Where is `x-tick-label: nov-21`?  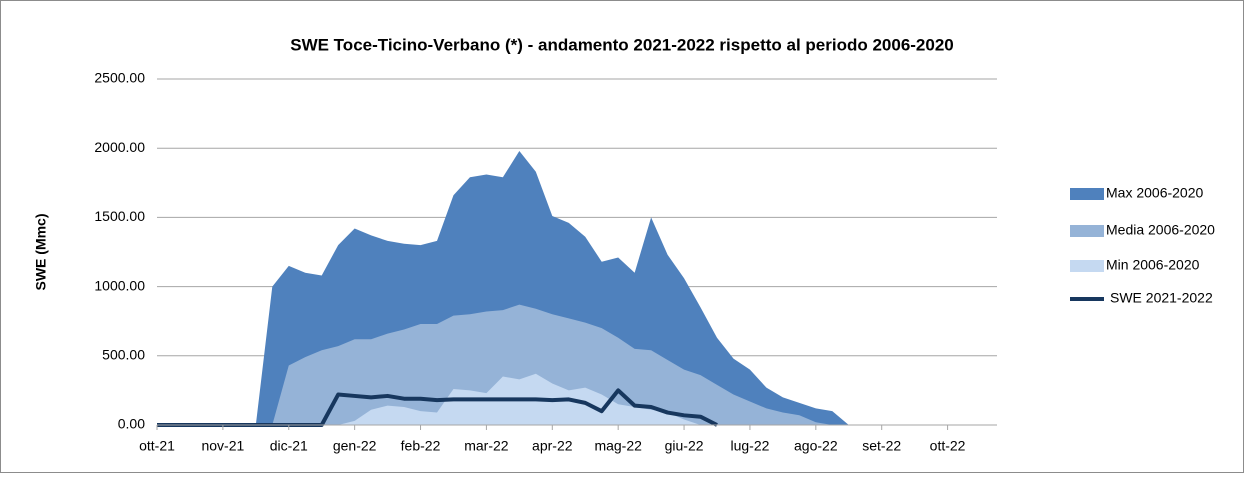 x-tick-label: nov-21 is located at coordinates (222, 446).